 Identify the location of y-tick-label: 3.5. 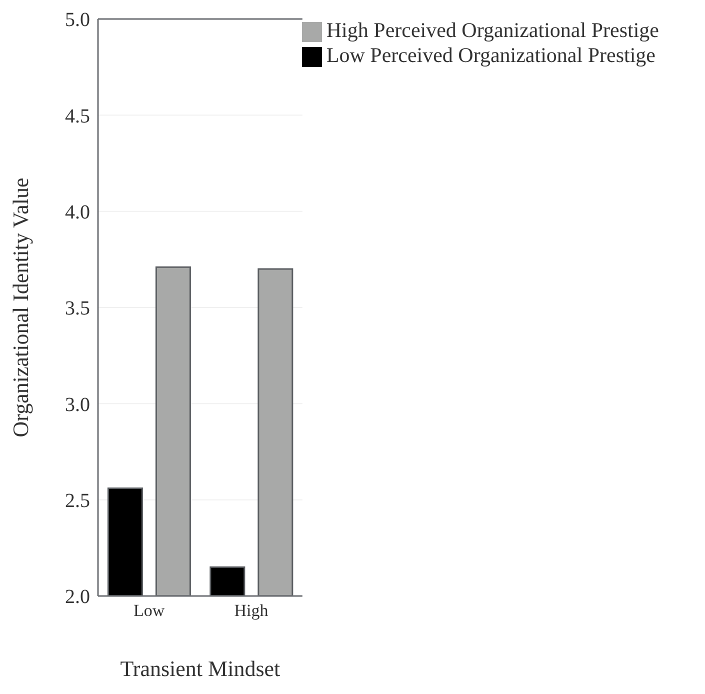
(77, 309).